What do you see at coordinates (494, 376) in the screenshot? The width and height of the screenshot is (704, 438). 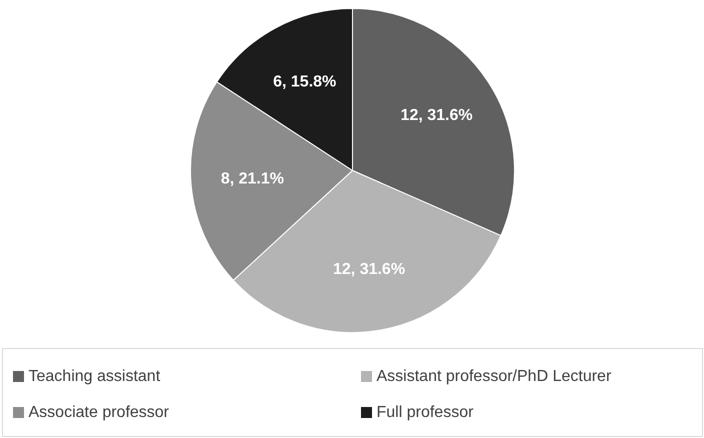 I see `legend-label: Assistant professor/PhD Lecturer` at bounding box center [494, 376].